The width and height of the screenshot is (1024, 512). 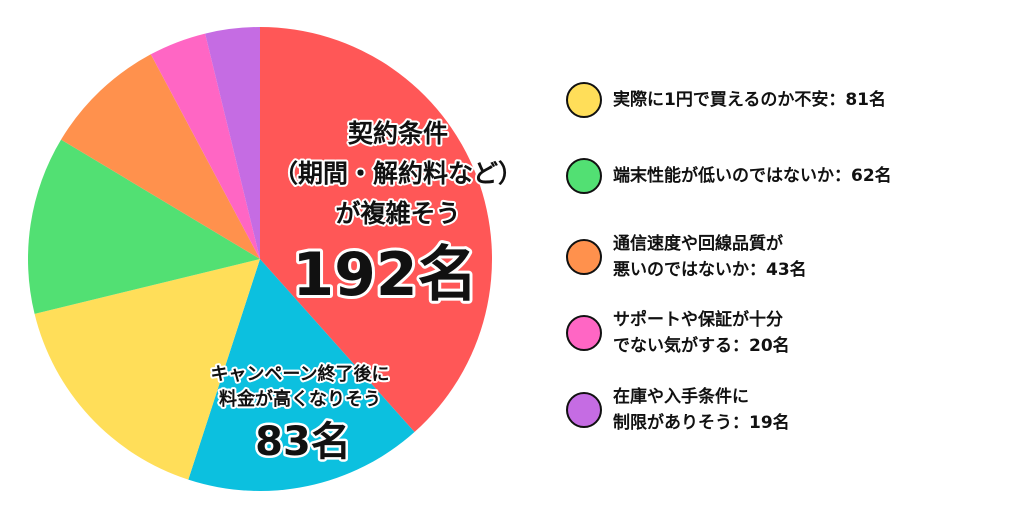 I want to click on slice-label-contract-line2: （期間・解約料など）, so click(x=398, y=173).